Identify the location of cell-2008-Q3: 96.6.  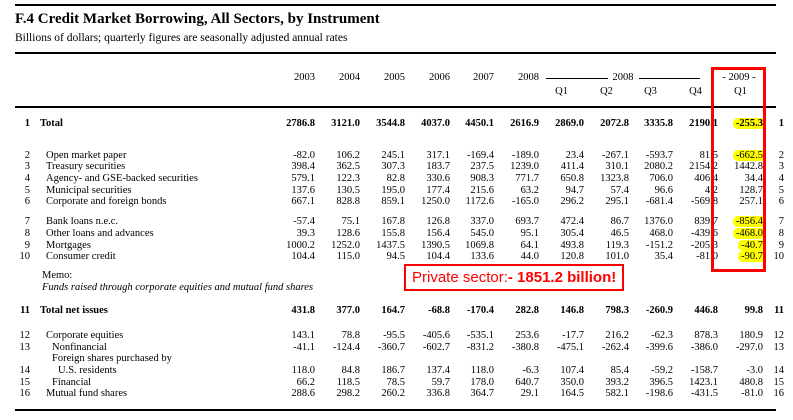
(643, 191).